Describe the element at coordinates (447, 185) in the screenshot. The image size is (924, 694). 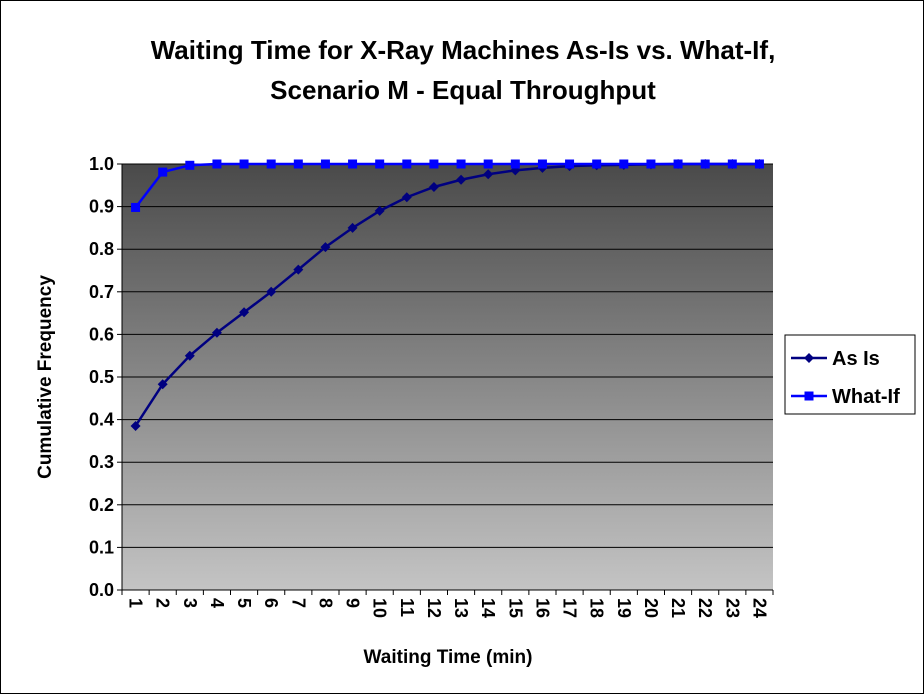
I see `series-line-what-if` at that location.